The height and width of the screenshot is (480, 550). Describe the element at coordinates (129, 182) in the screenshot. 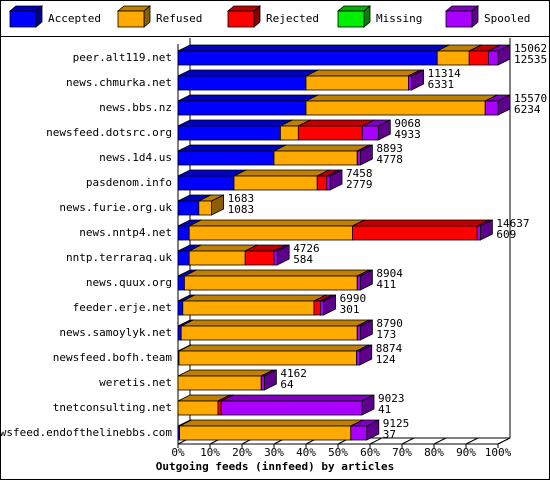

I see `y-tick-label: pasdenom.info` at that location.